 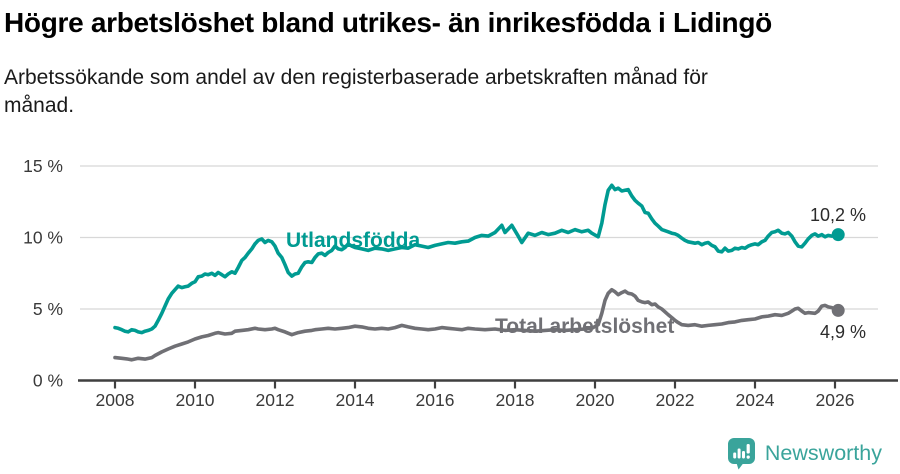 I want to click on x-tick-label-2014: 2014, so click(x=355, y=400).